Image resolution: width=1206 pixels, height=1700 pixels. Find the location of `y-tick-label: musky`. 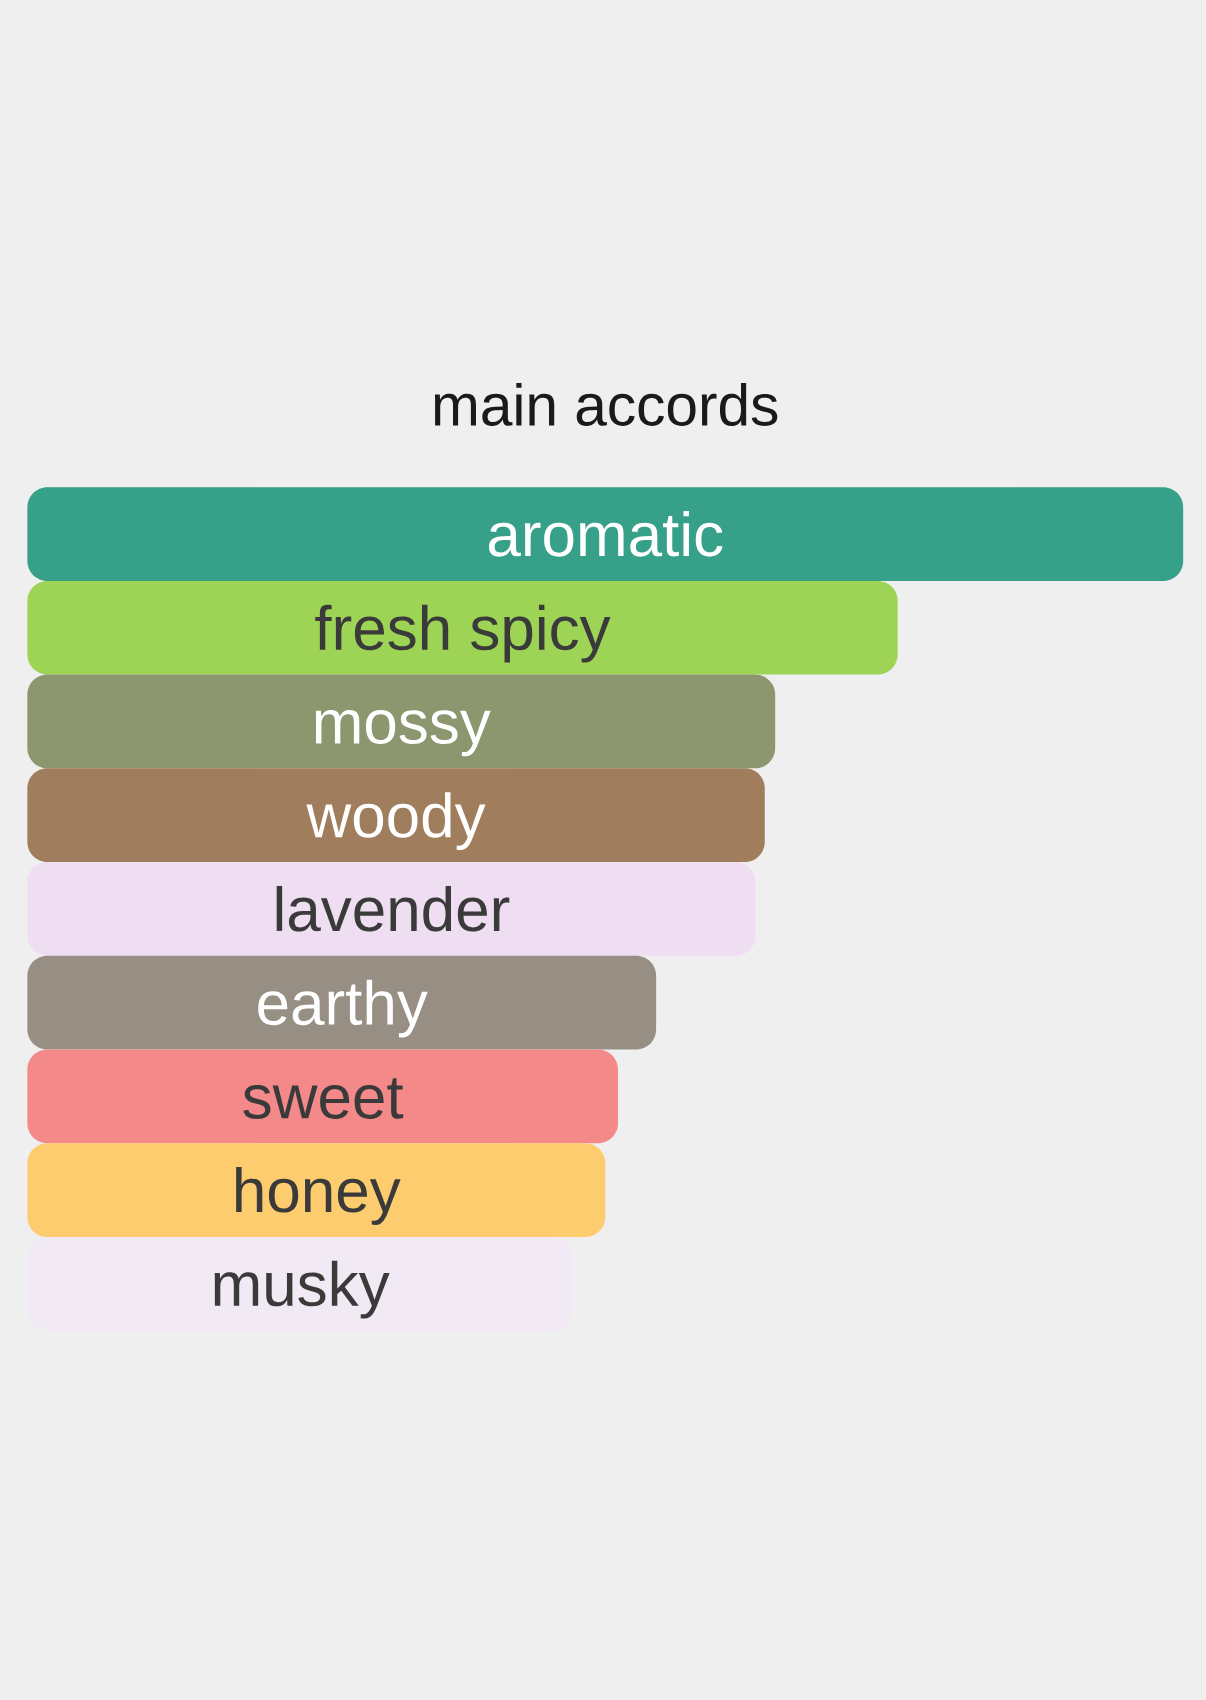

y-tick-label: musky is located at coordinates (302, 1289).